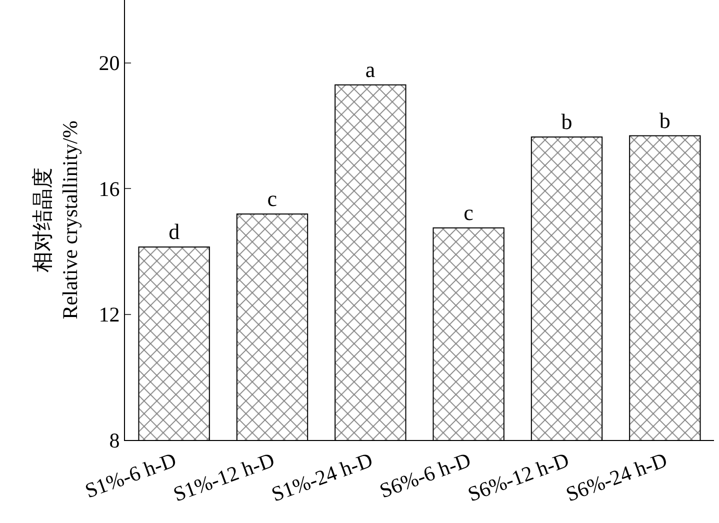 This screenshot has width=719, height=523. I want to click on y-tick-label: 12, so click(109, 314).